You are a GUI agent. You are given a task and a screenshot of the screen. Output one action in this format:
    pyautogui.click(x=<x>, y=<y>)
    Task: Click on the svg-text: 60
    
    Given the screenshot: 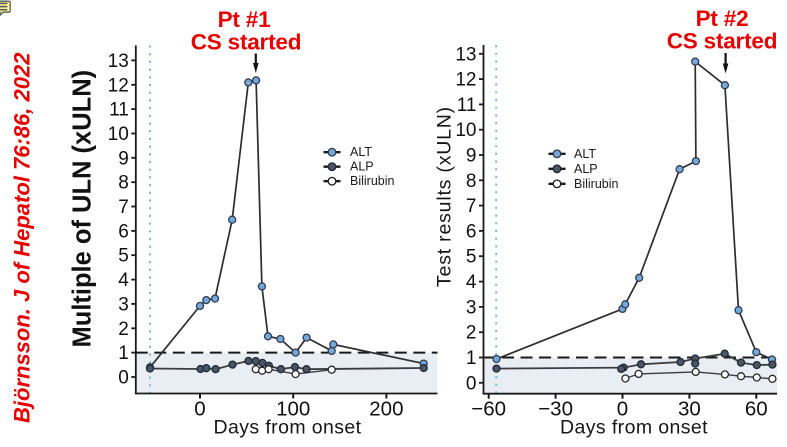 What is the action you would take?
    pyautogui.click(x=756, y=409)
    